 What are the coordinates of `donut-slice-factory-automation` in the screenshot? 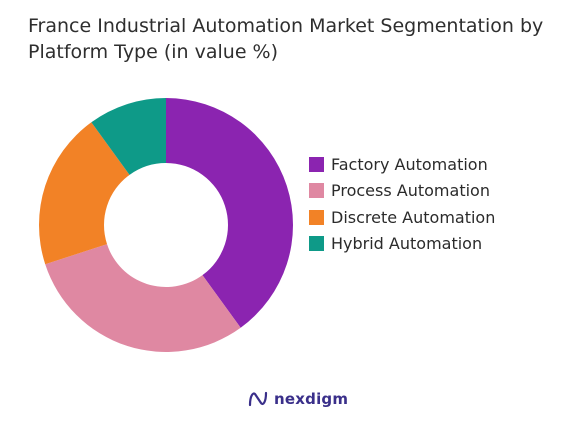 It's located at (229, 213).